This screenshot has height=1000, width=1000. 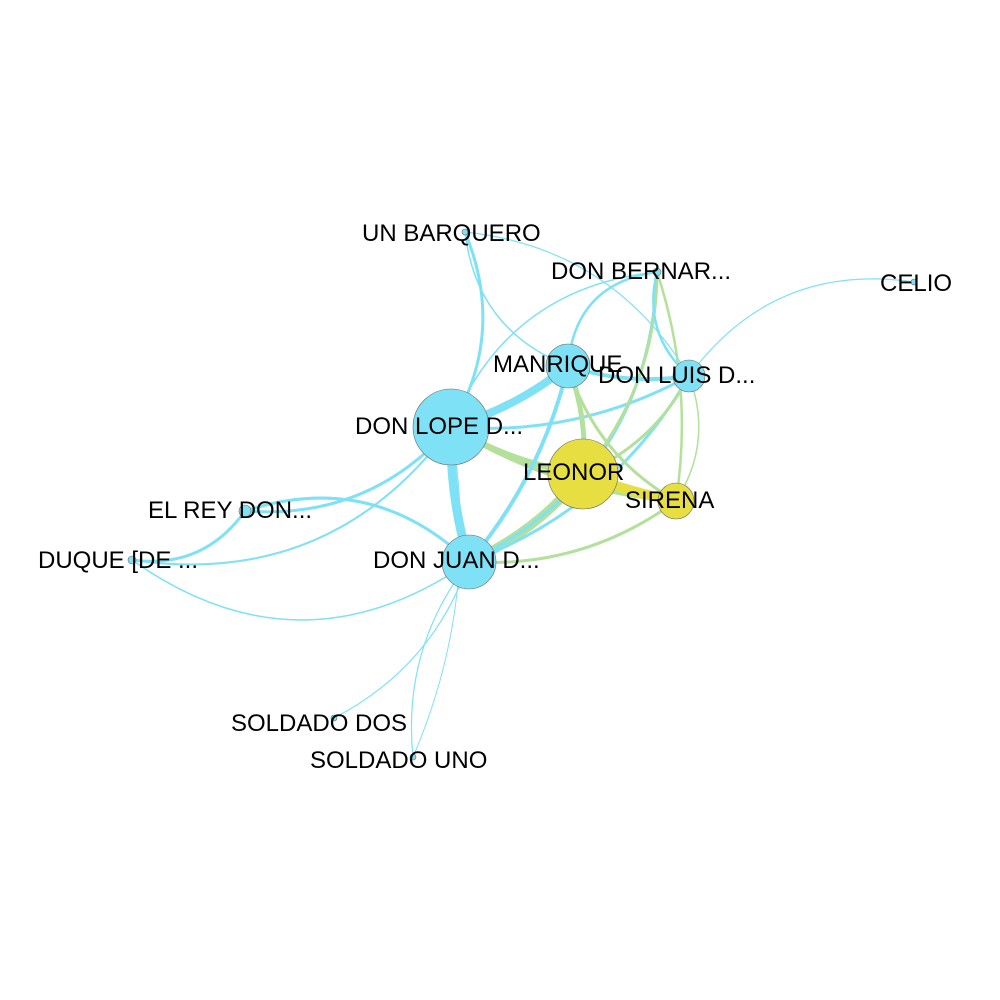 What do you see at coordinates (401, 640) in the screenshot?
I see `edge-juan-soldado_dos` at bounding box center [401, 640].